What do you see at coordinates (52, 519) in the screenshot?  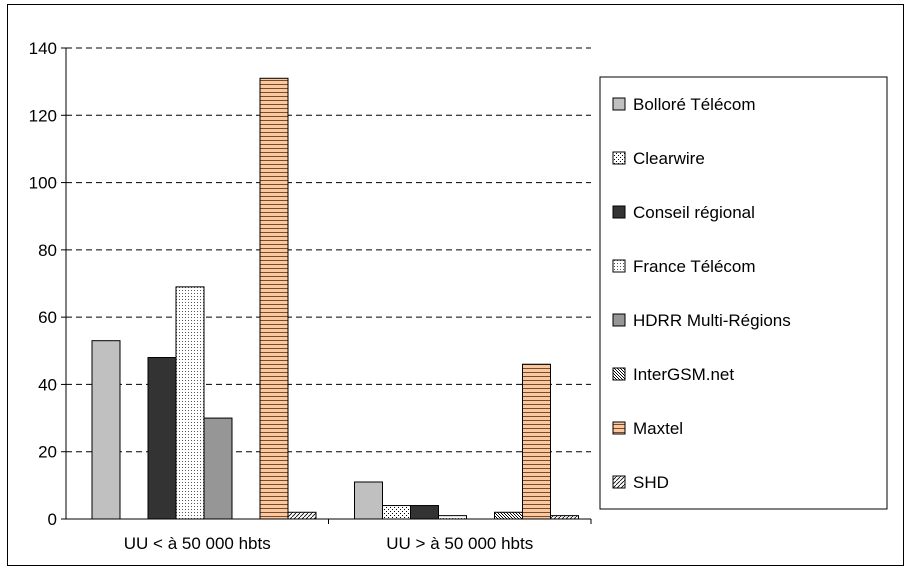 I see `y-tick-label: 0` at bounding box center [52, 519].